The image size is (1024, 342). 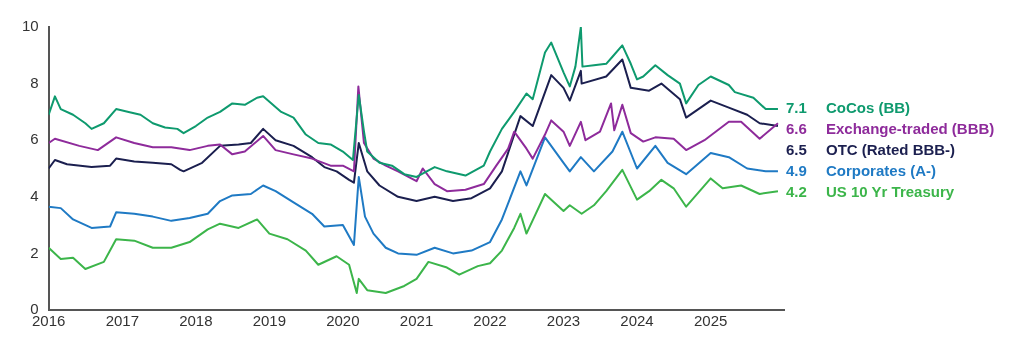 I want to click on y-tick-label: 8, so click(x=34, y=82).